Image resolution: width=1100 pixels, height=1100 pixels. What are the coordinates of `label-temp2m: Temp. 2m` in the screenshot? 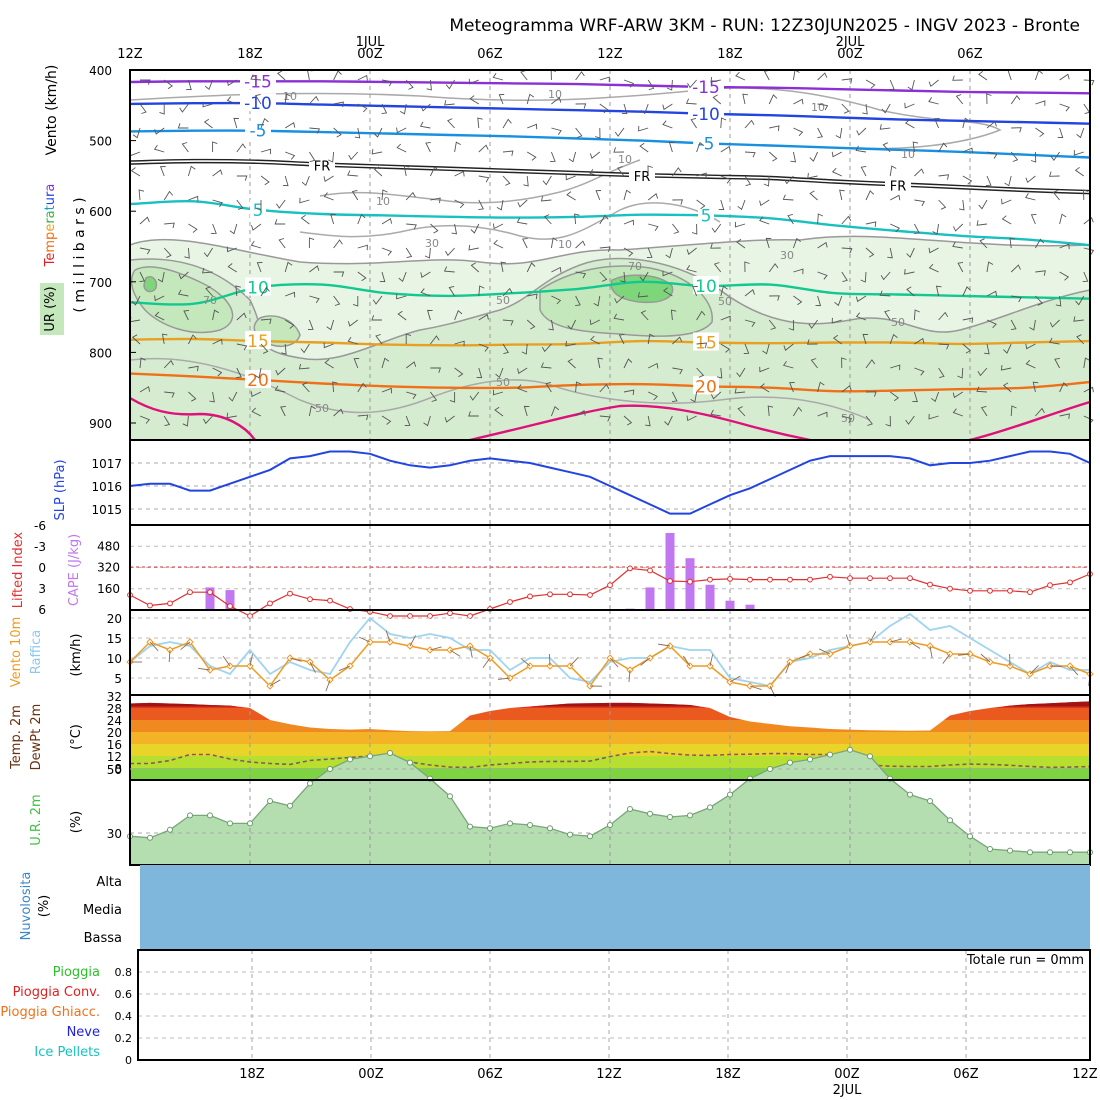 It's located at (16, 737).